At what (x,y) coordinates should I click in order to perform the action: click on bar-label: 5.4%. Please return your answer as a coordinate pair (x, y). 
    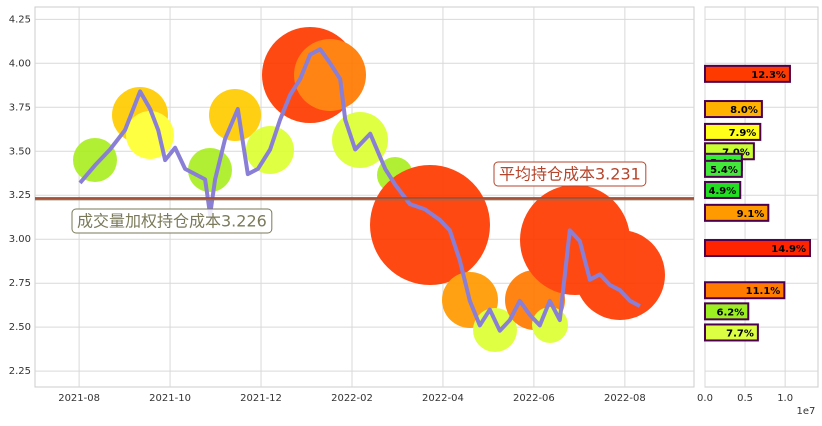
    Looking at the image, I should click on (724, 170).